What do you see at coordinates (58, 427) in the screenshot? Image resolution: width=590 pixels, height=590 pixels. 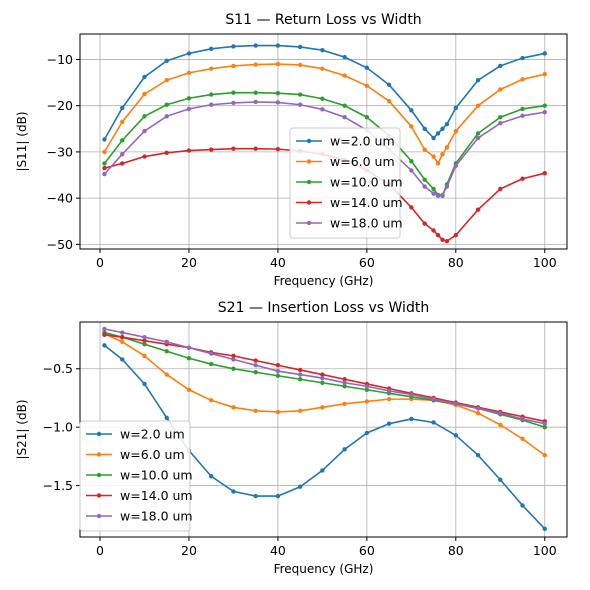 I see `y-tick-label: −1.0` at bounding box center [58, 427].